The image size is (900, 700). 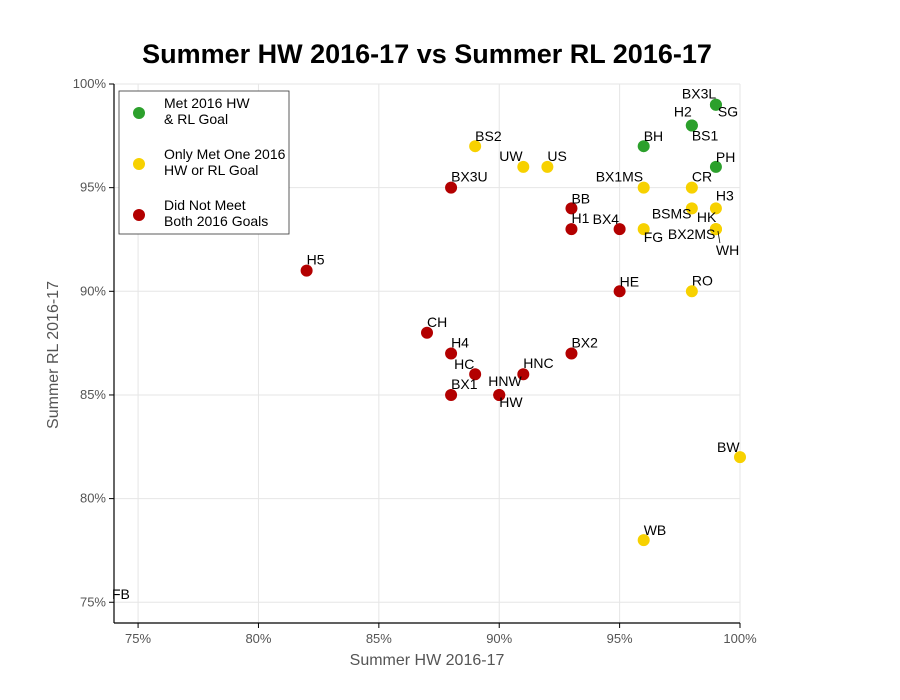 What do you see at coordinates (705, 135) in the screenshot?
I see `point-label: BS1` at bounding box center [705, 135].